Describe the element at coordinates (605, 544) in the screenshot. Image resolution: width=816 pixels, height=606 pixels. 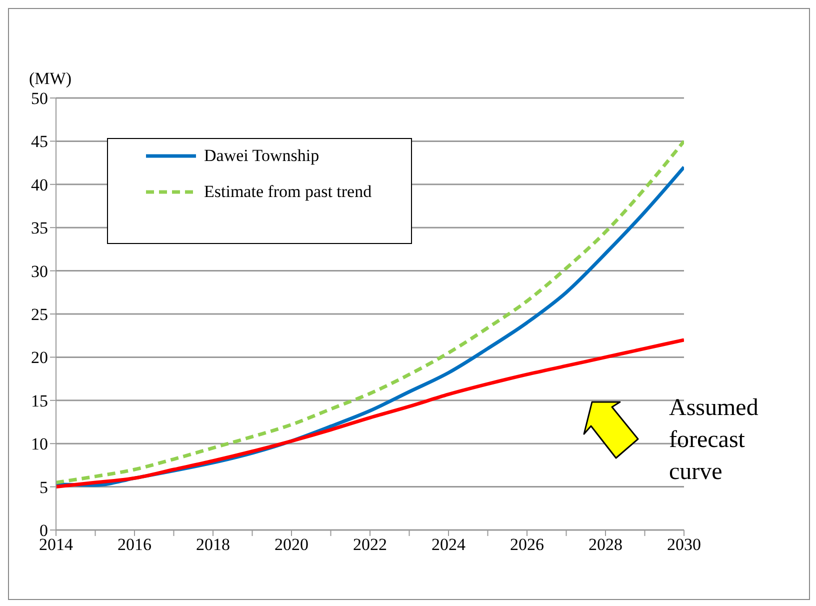
I see `x-tick-label: 2028` at that location.